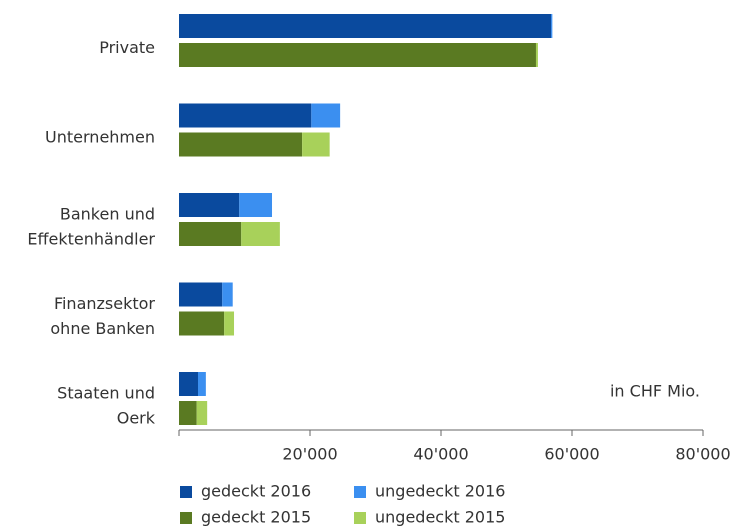 The height and width of the screenshot is (526, 738). What do you see at coordinates (702, 454) in the screenshot?
I see `x-tick-label: 80'000` at bounding box center [702, 454].